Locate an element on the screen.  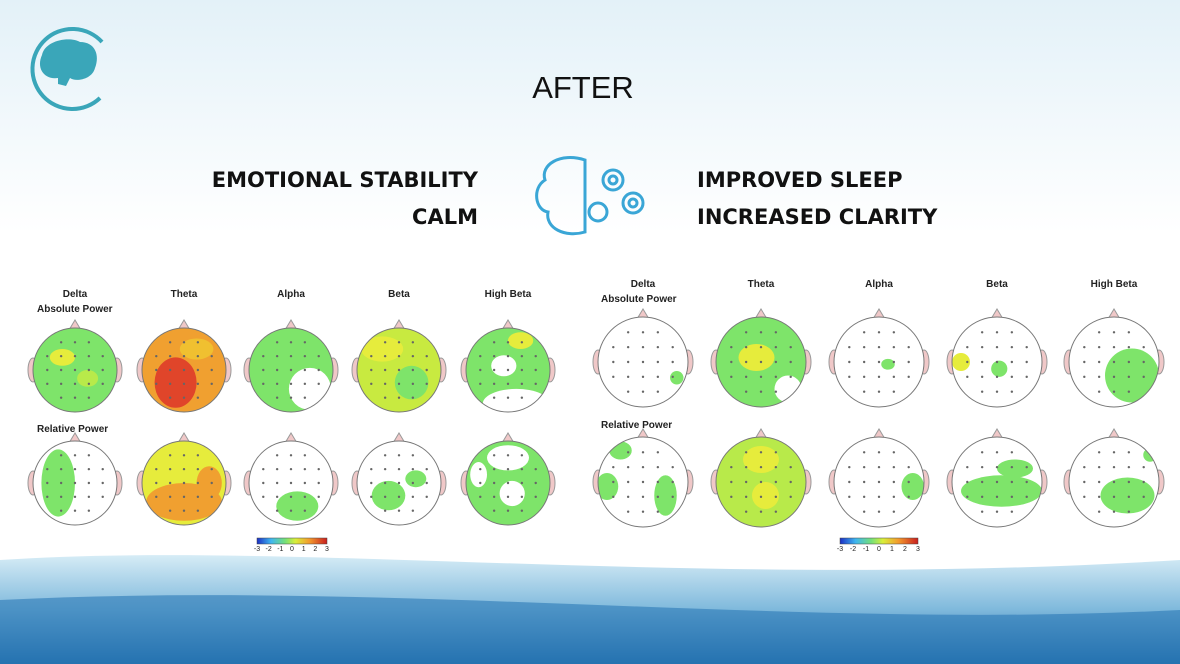
row-label: Absolute Power is located at coordinates (639, 299).